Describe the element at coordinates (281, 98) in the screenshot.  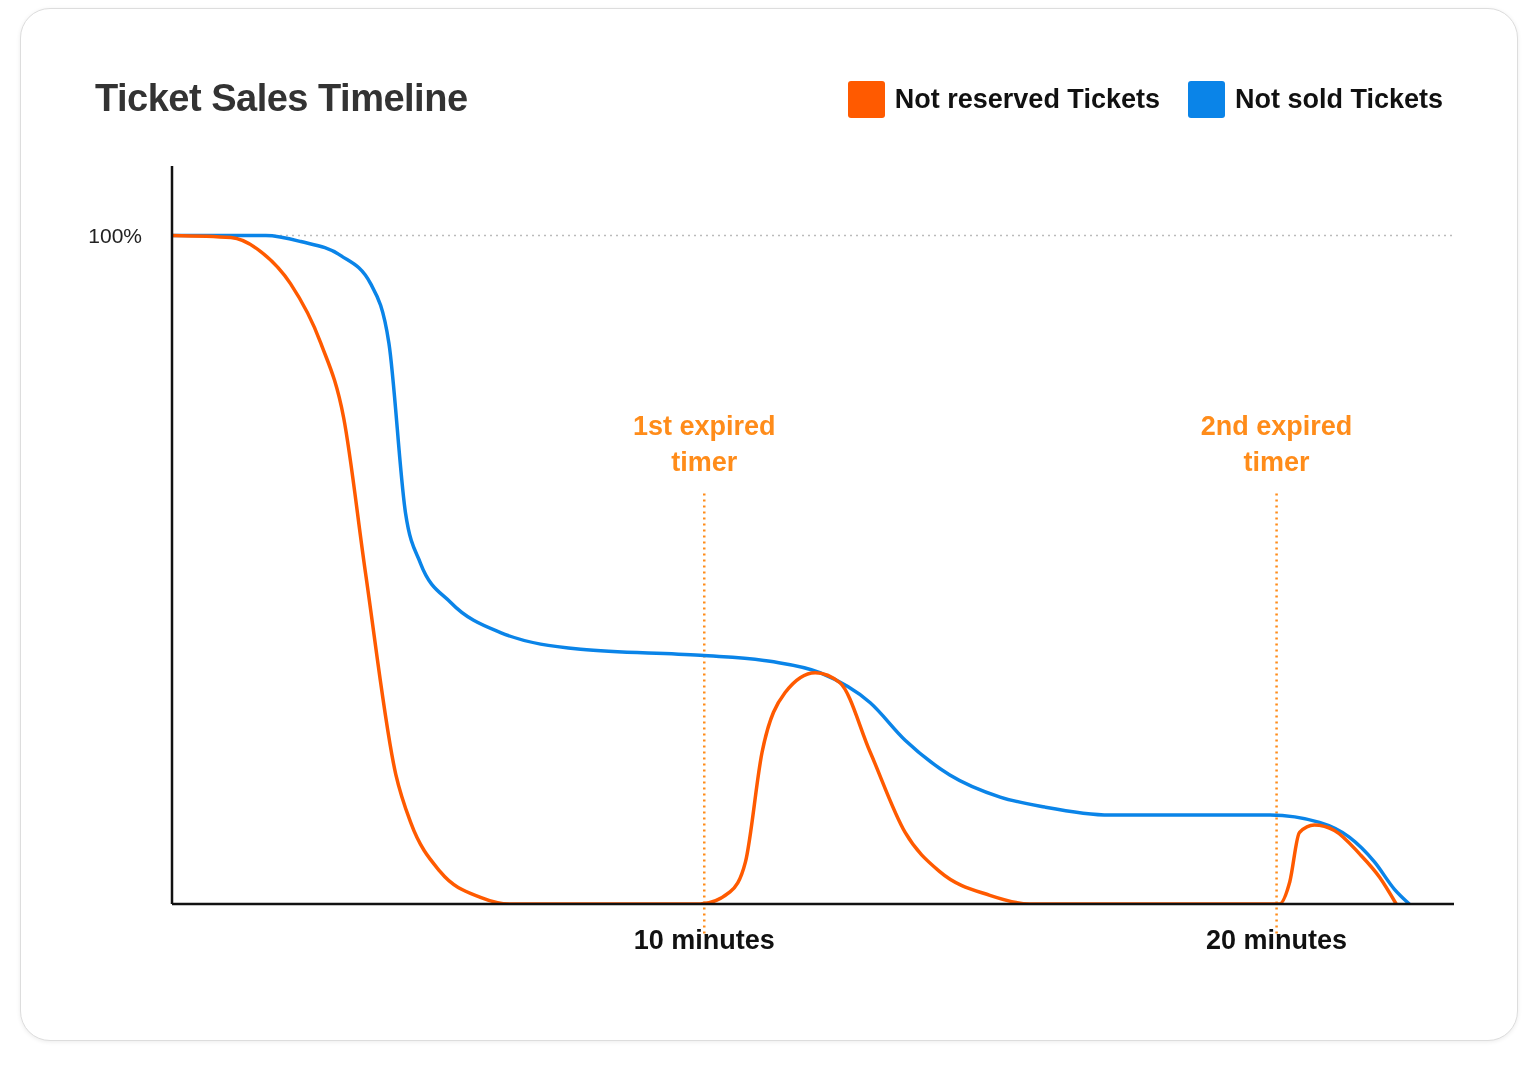
I see `chart-title: Ticket Sales Timeline` at that location.